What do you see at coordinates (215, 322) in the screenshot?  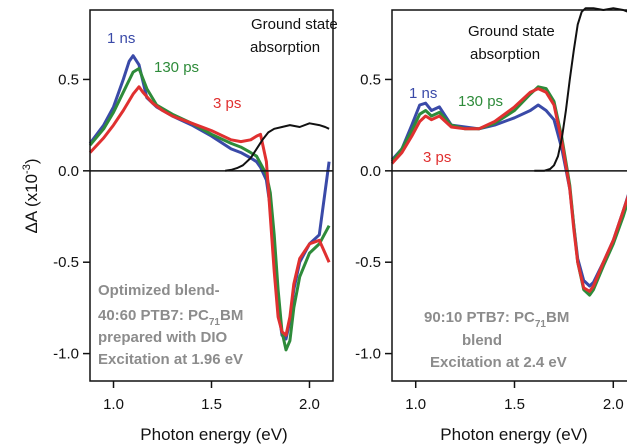 I see `annotation-left-line2-sub: 71` at bounding box center [215, 322].